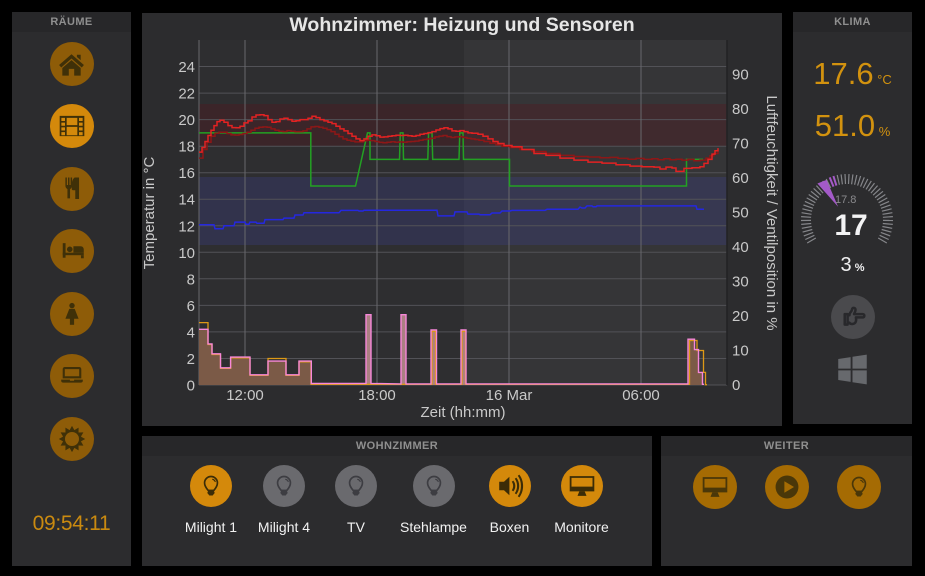 This screenshot has width=925, height=576. What do you see at coordinates (186, 67) in the screenshot?
I see `svg-text: 24` at bounding box center [186, 67].